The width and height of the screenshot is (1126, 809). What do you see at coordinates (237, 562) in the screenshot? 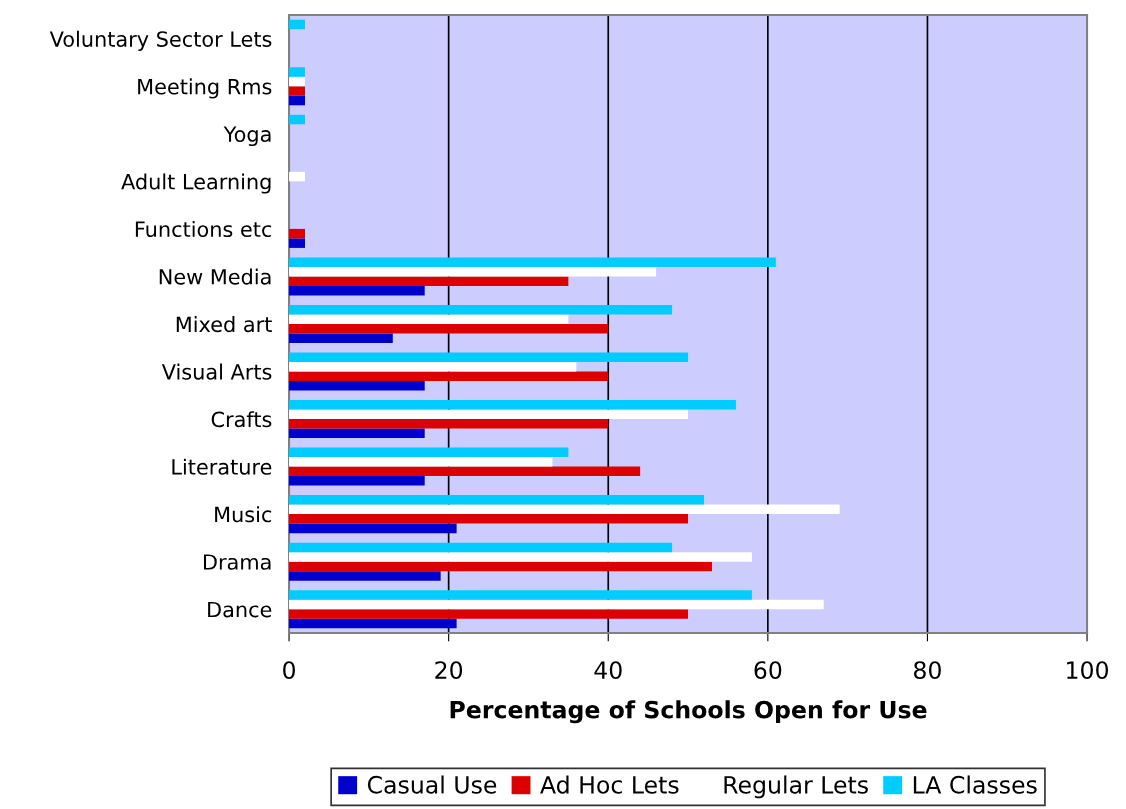
I see `y-tick-label: Drama` at bounding box center [237, 562].